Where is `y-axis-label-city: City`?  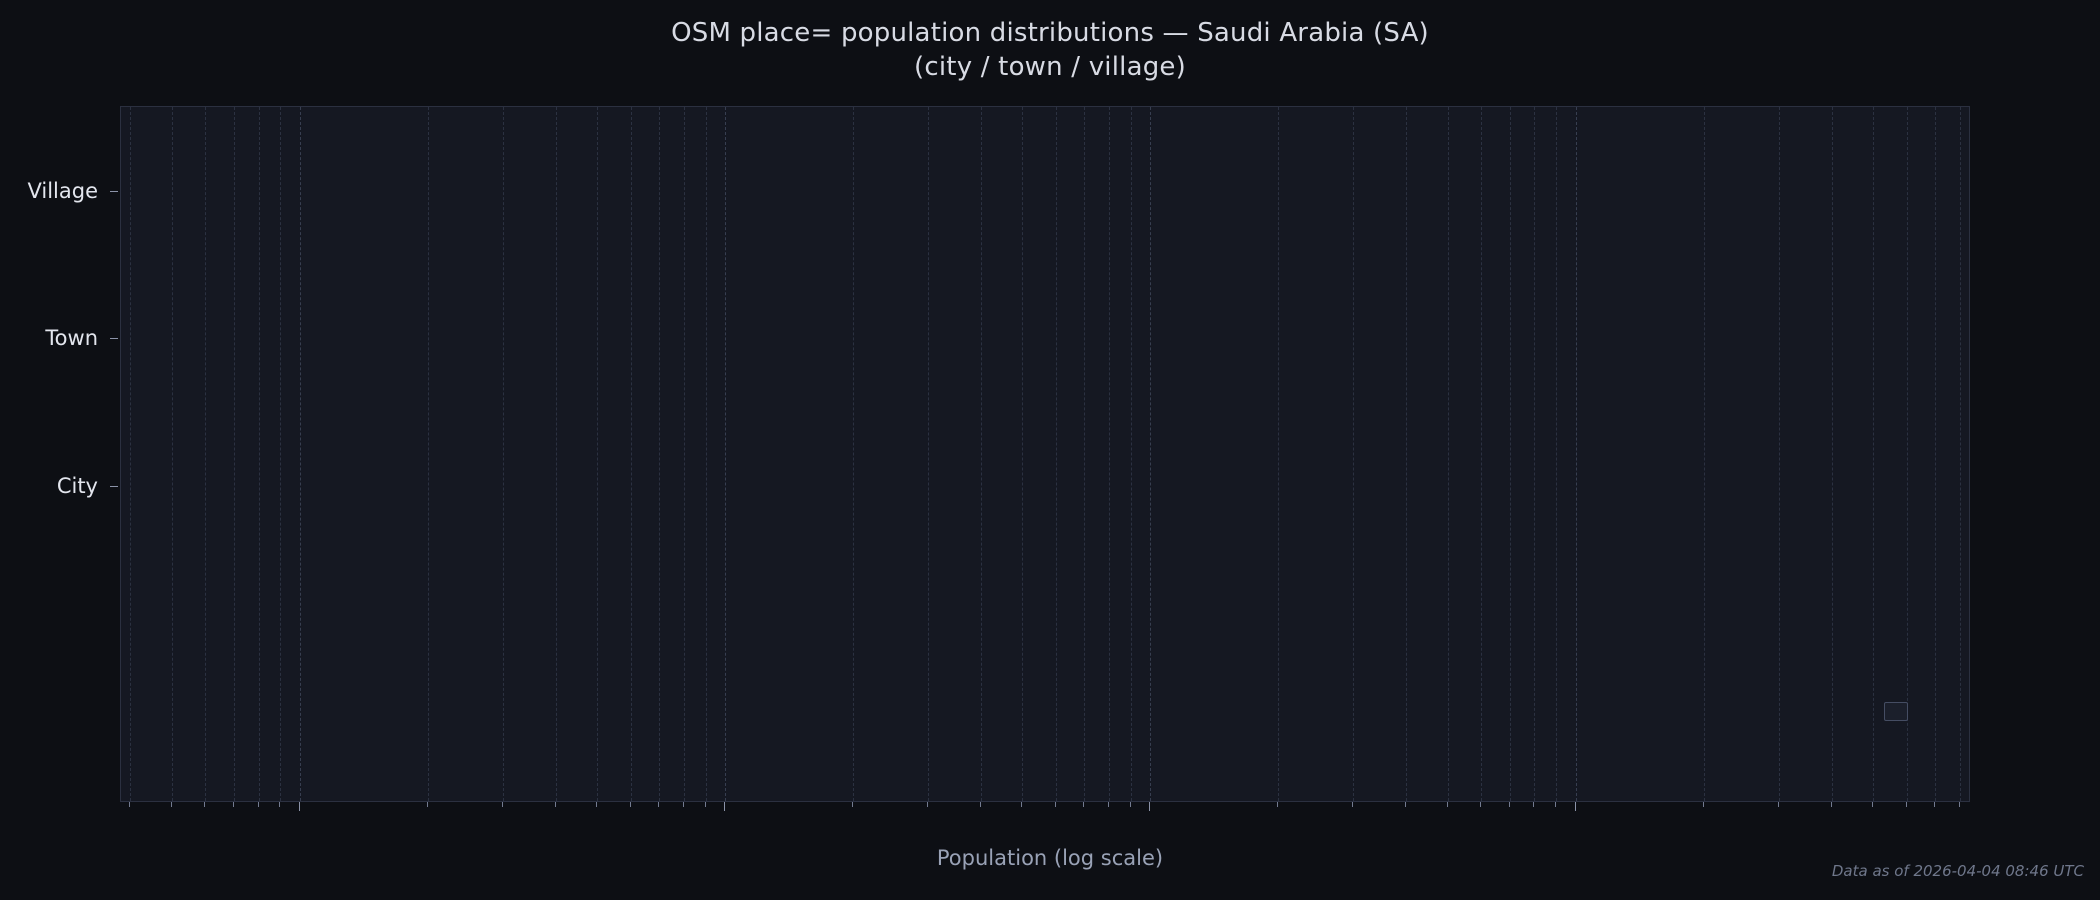
y-axis-label-city: City is located at coordinates (77, 486).